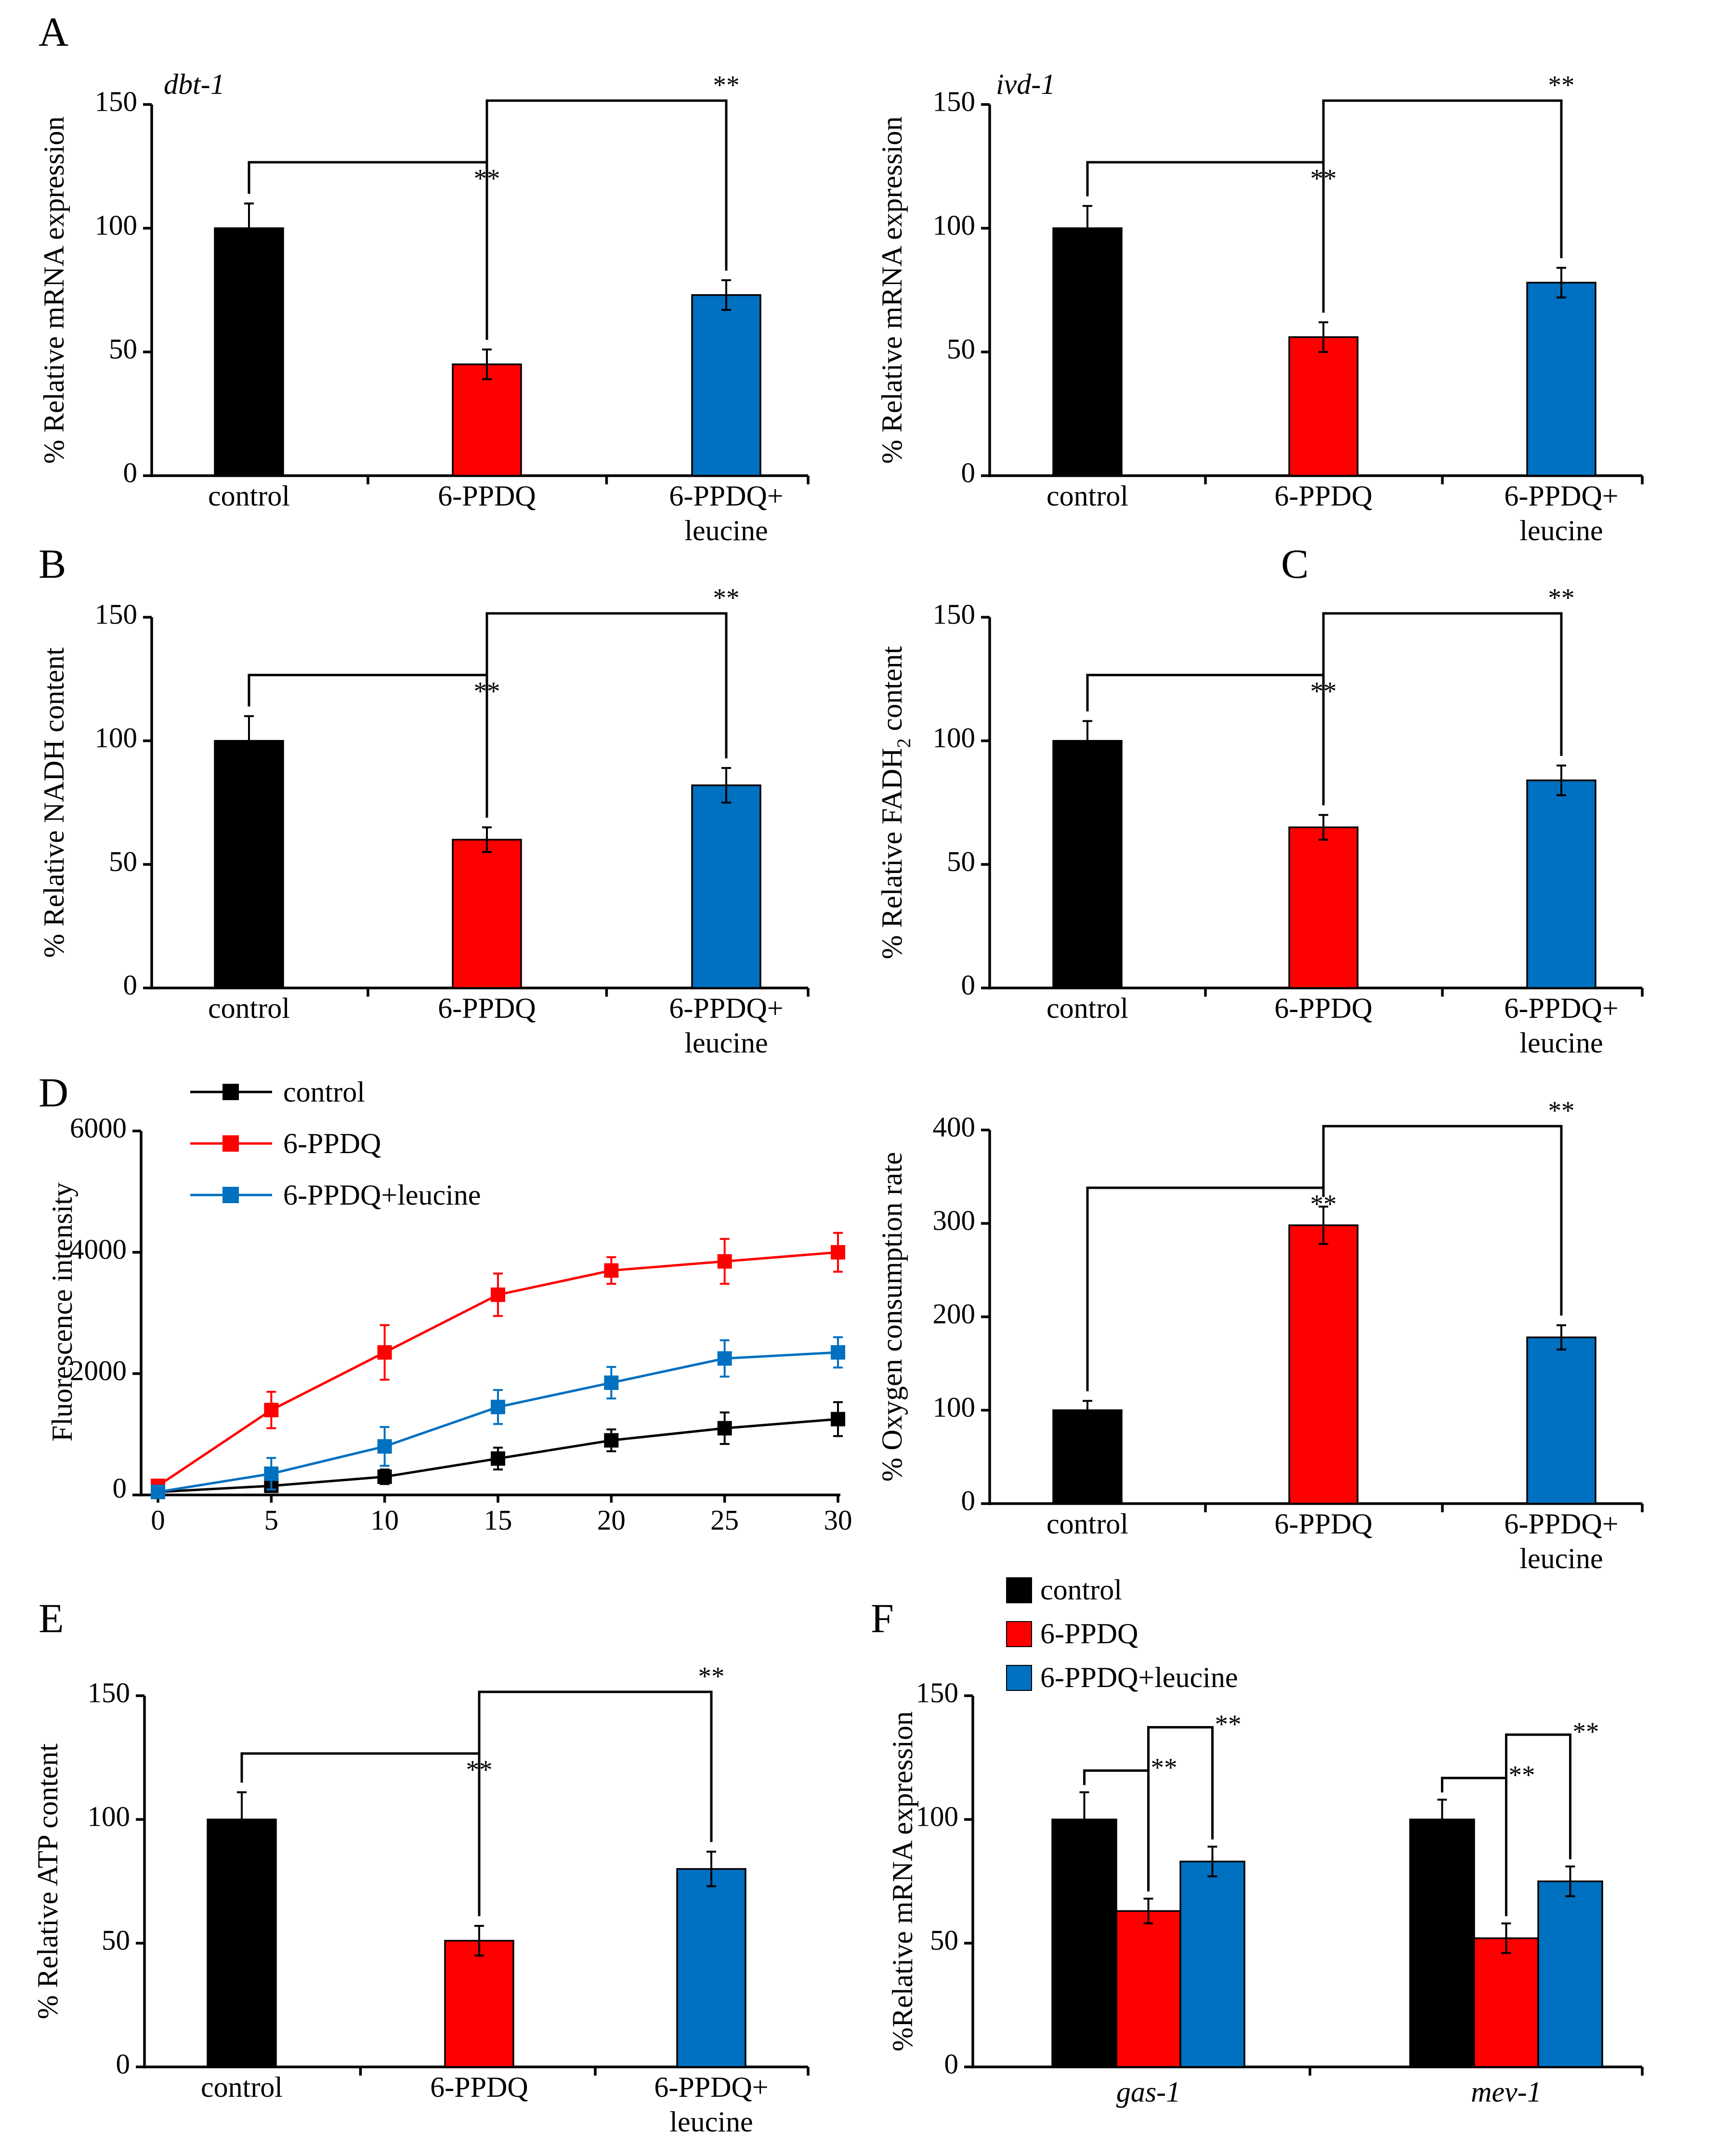  I want to click on y-tick-label: 400, so click(954, 1127).